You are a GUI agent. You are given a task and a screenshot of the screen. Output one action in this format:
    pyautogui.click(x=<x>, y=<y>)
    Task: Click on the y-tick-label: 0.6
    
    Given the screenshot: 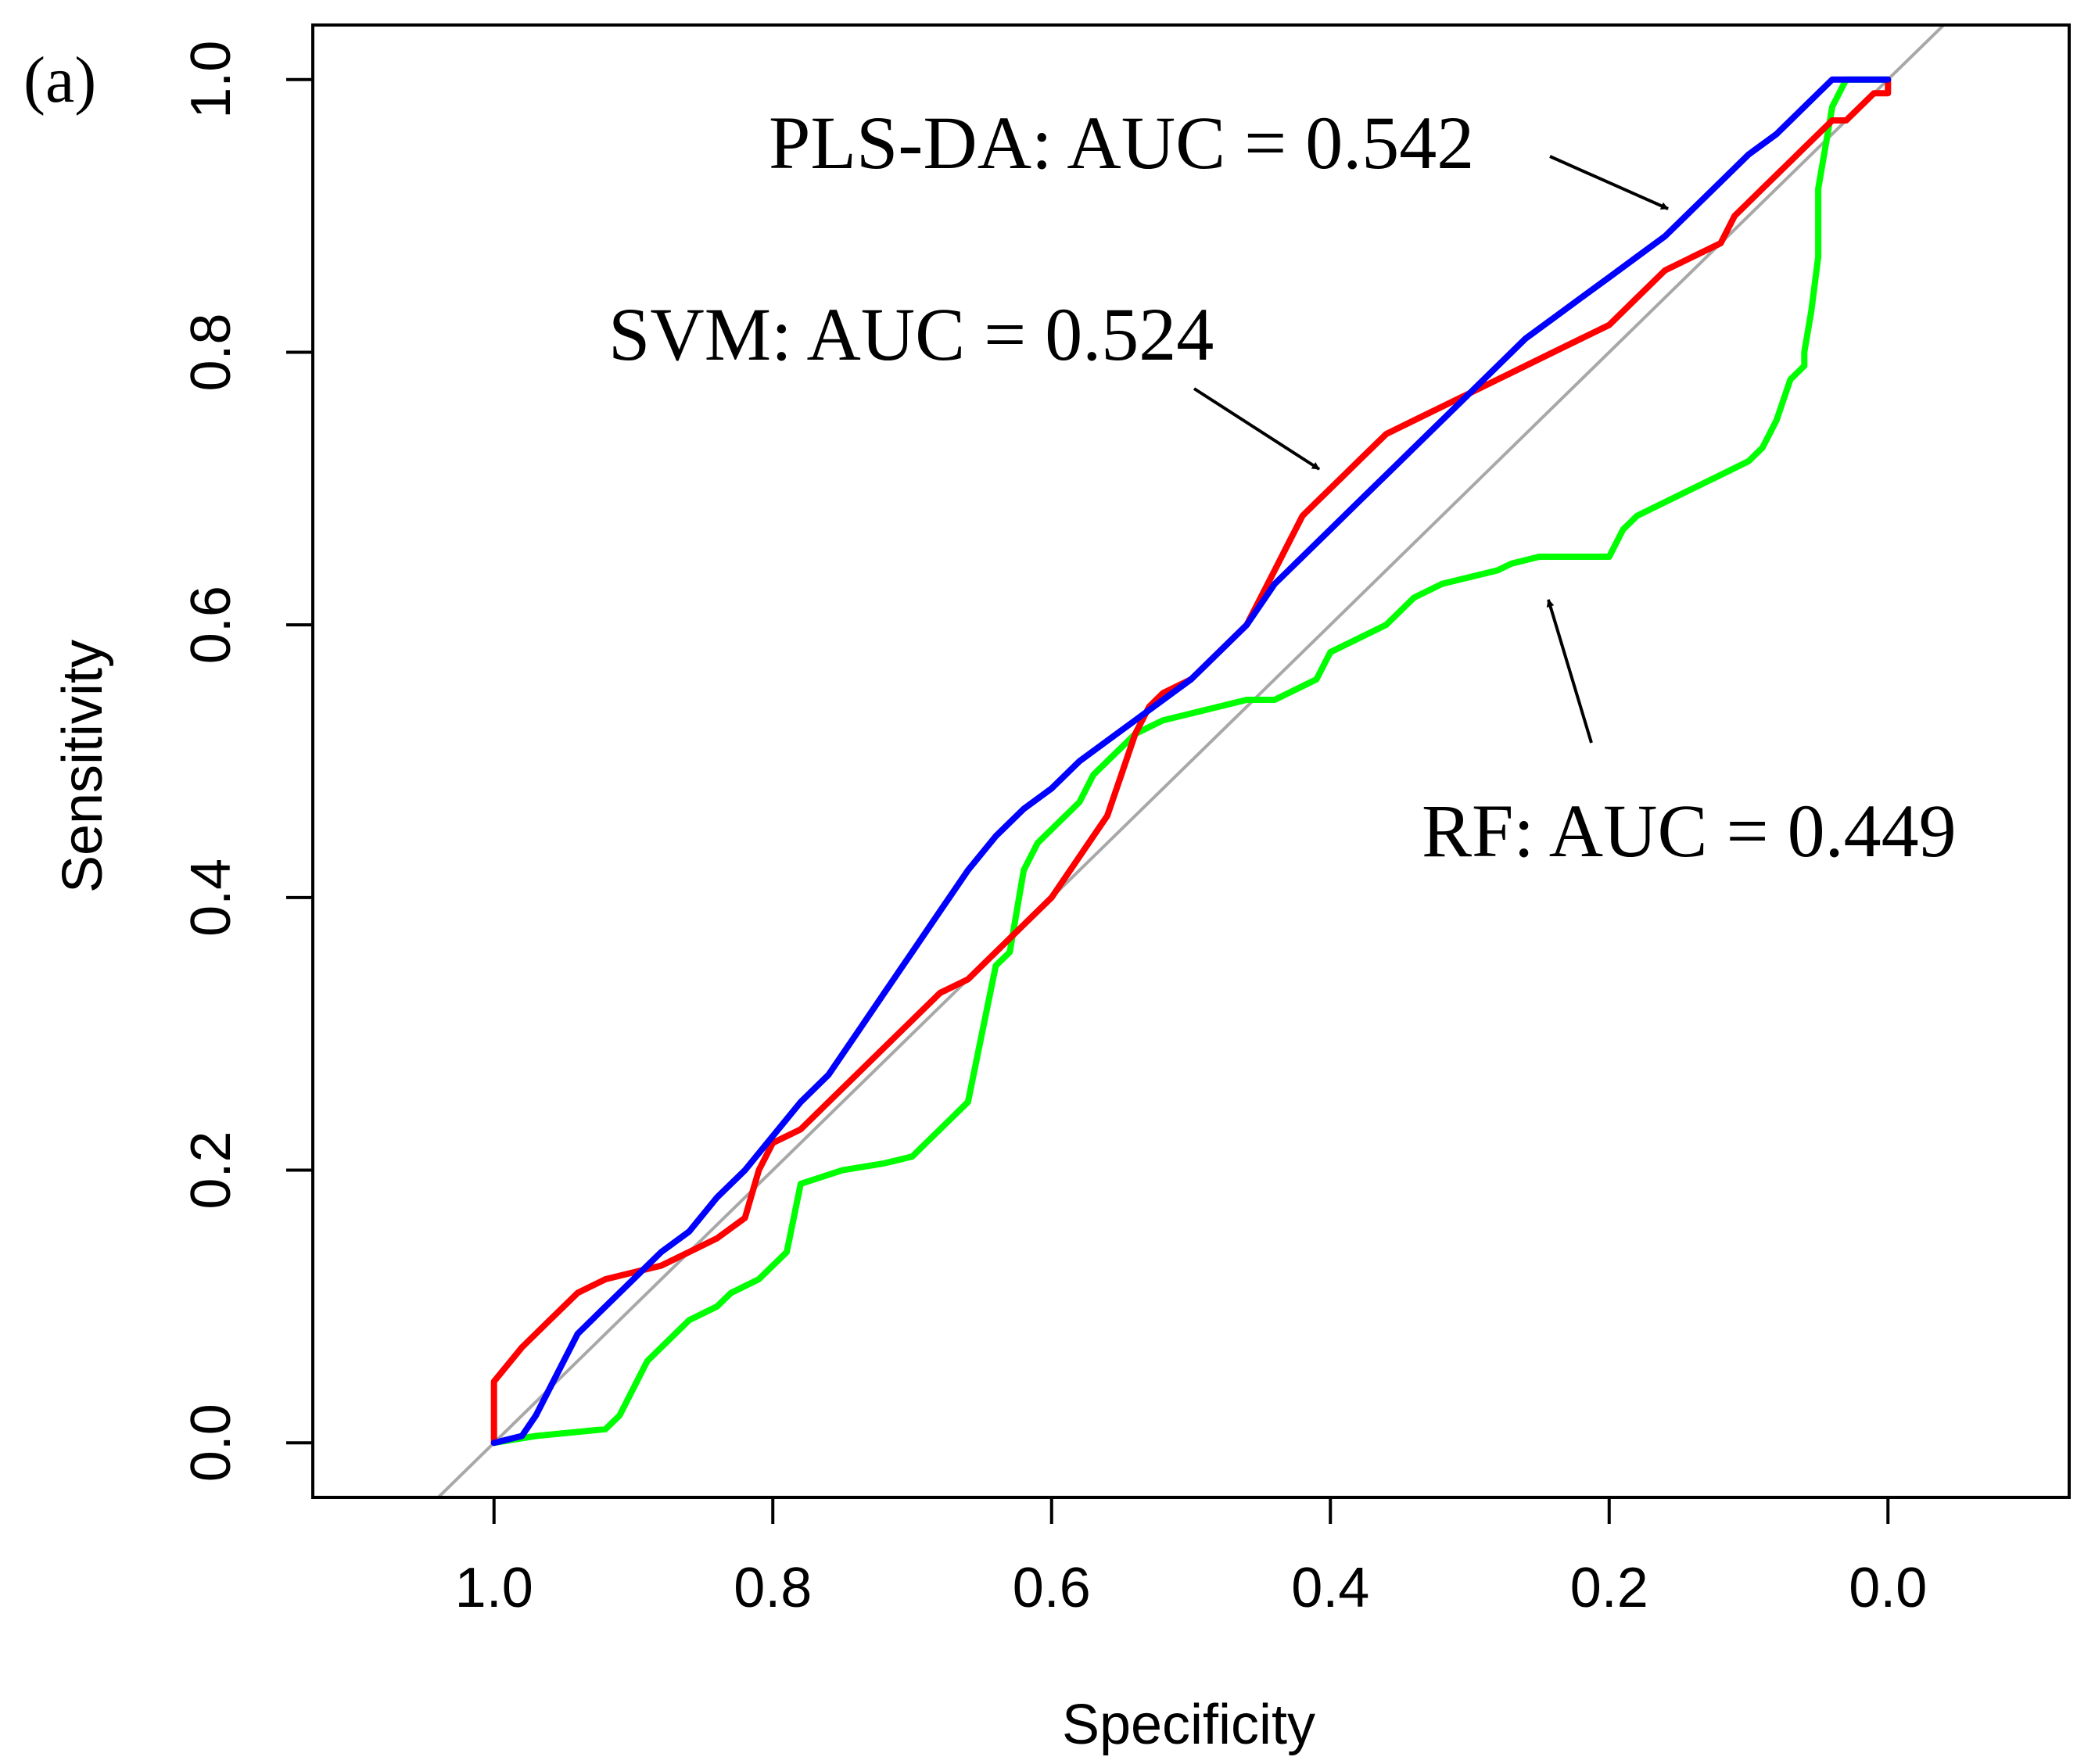 What is the action you would take?
    pyautogui.click(x=211, y=625)
    